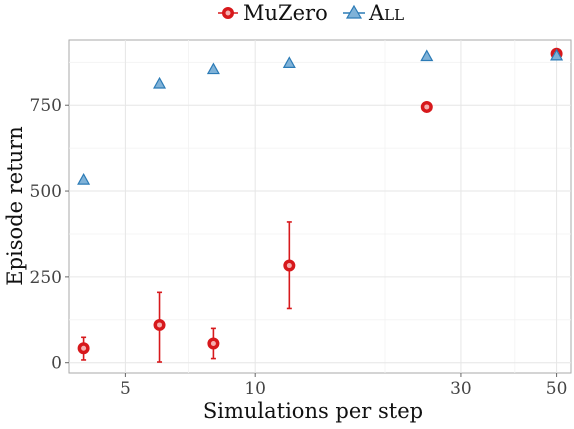 The height and width of the screenshot is (429, 574). I want to click on y-axis-ticks: 0 250 500 750, so click(49, 235).